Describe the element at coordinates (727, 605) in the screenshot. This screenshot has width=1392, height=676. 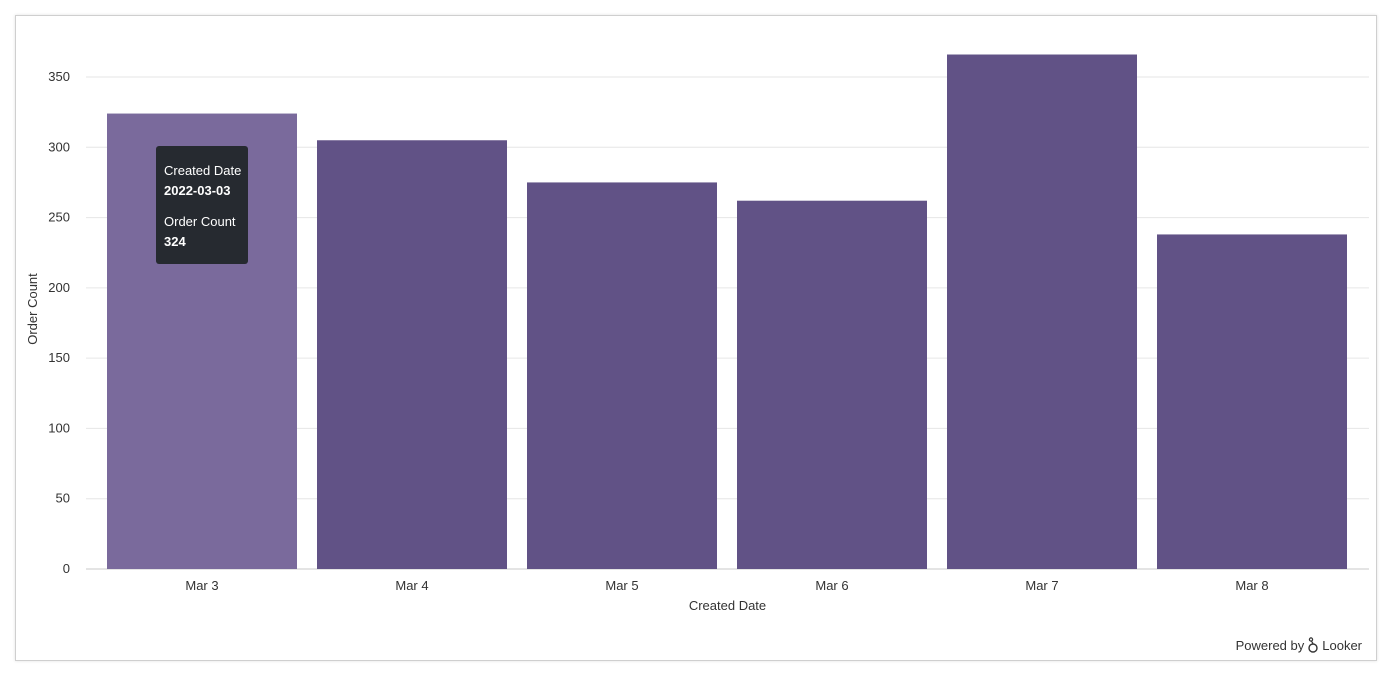
I see `x-axis-title: Created Date` at that location.